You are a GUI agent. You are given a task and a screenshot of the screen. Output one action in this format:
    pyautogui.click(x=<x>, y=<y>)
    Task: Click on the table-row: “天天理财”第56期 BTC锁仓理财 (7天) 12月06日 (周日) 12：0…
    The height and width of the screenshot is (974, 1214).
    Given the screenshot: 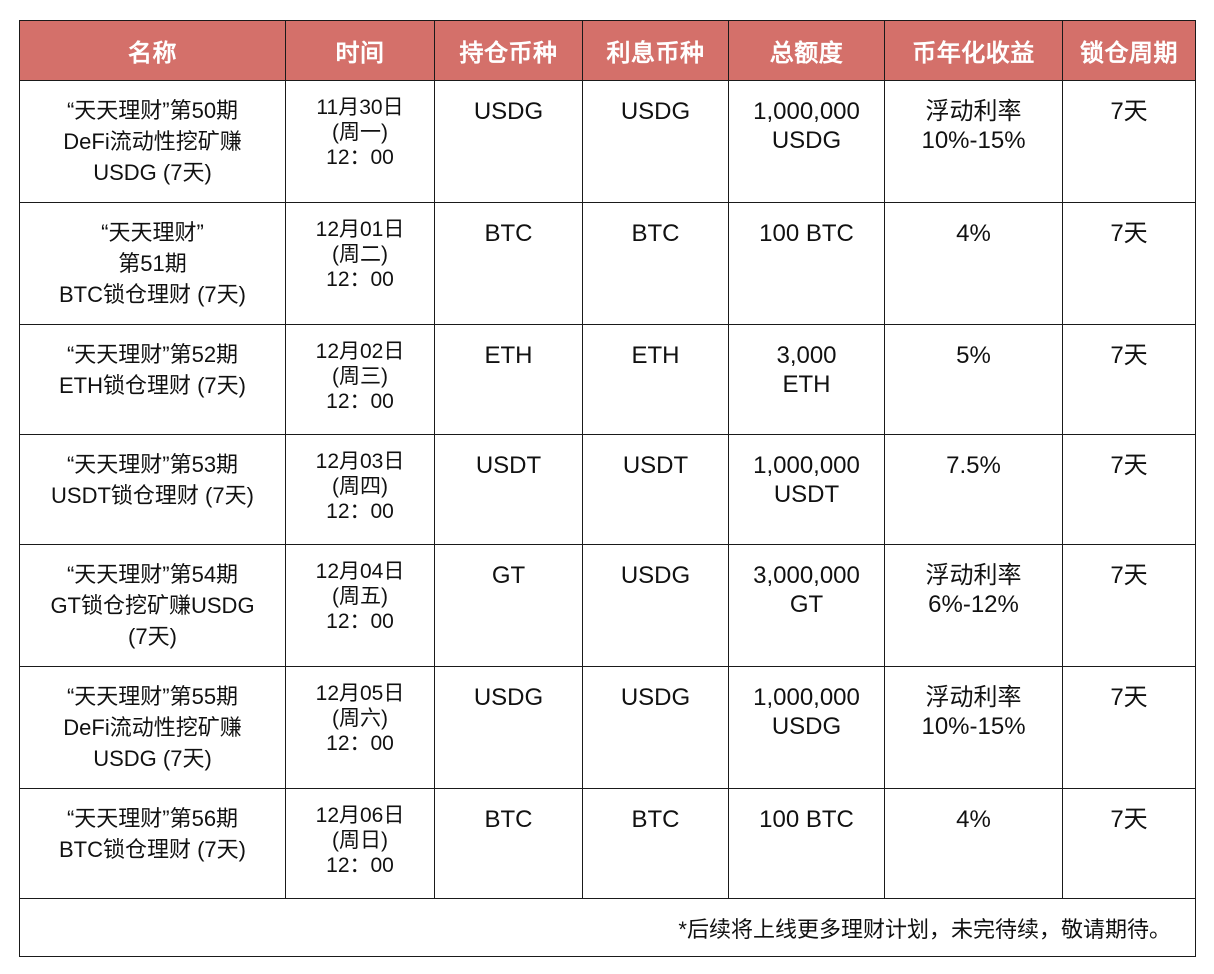 What is the action you would take?
    pyautogui.click(x=607, y=843)
    